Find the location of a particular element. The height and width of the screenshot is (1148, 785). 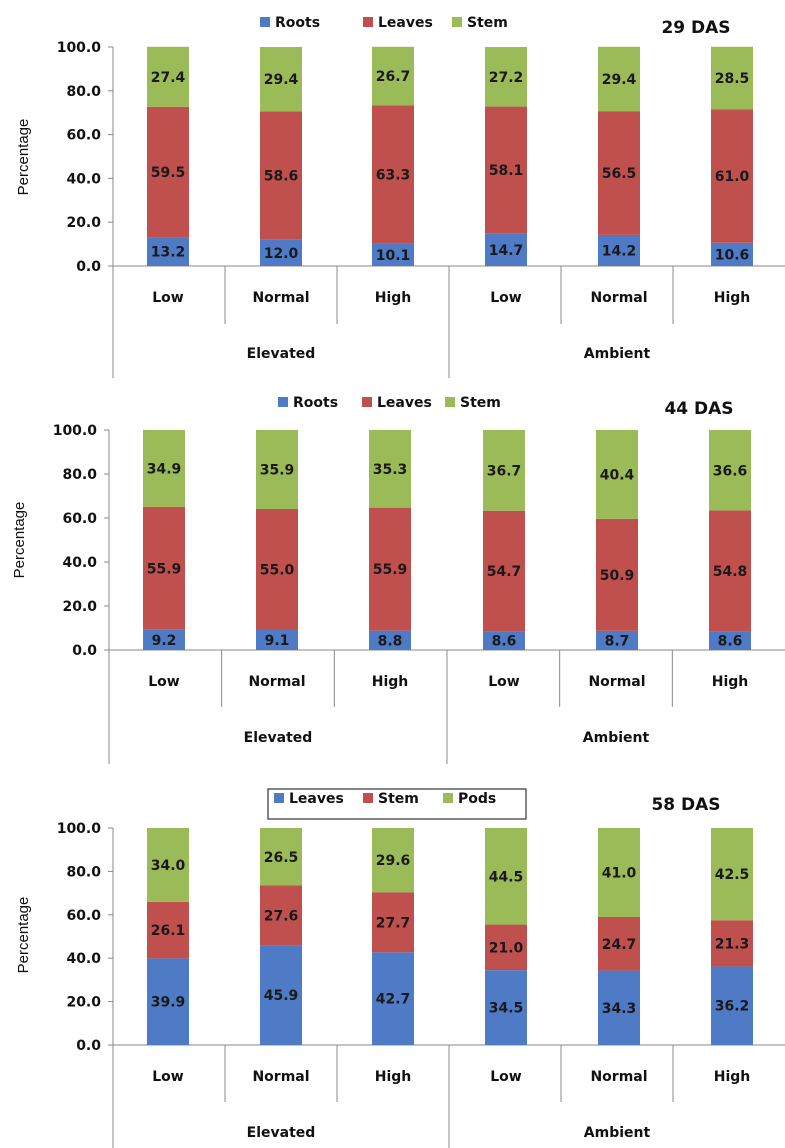

data-label: 58.6 is located at coordinates (281, 177).